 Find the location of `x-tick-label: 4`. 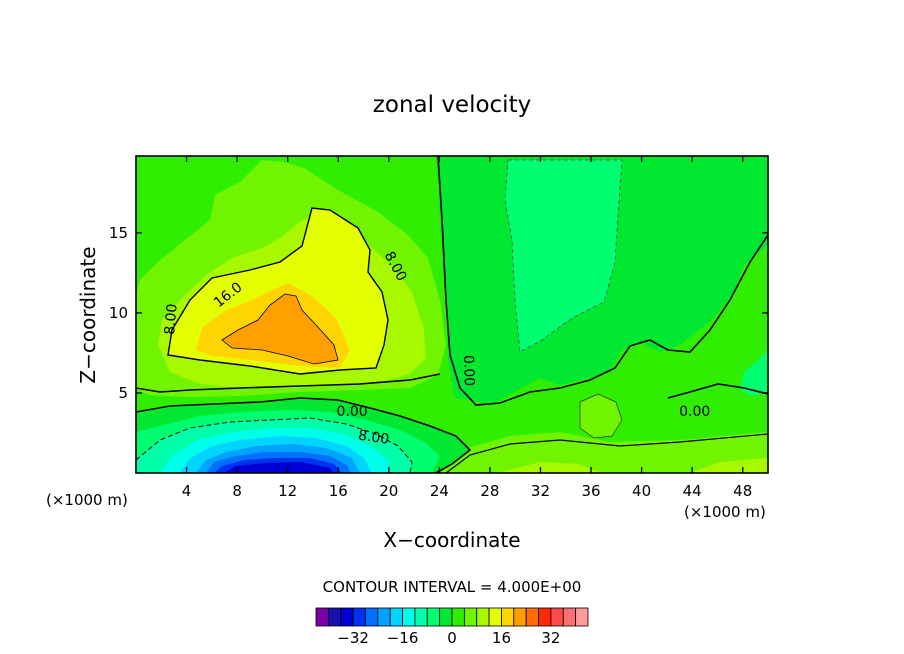

x-tick-label: 4 is located at coordinates (187, 491).